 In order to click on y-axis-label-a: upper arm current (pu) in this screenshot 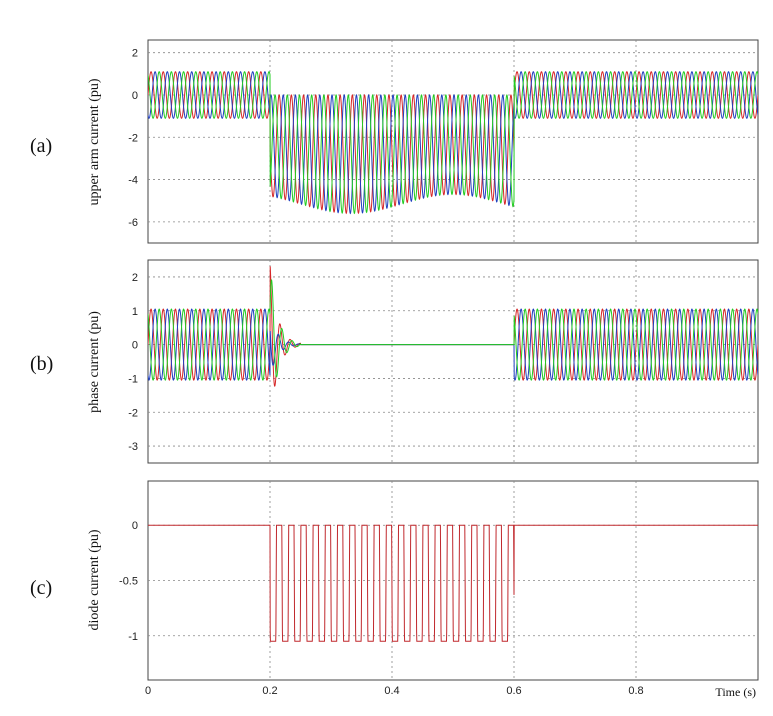, I will do `click(94, 141)`.